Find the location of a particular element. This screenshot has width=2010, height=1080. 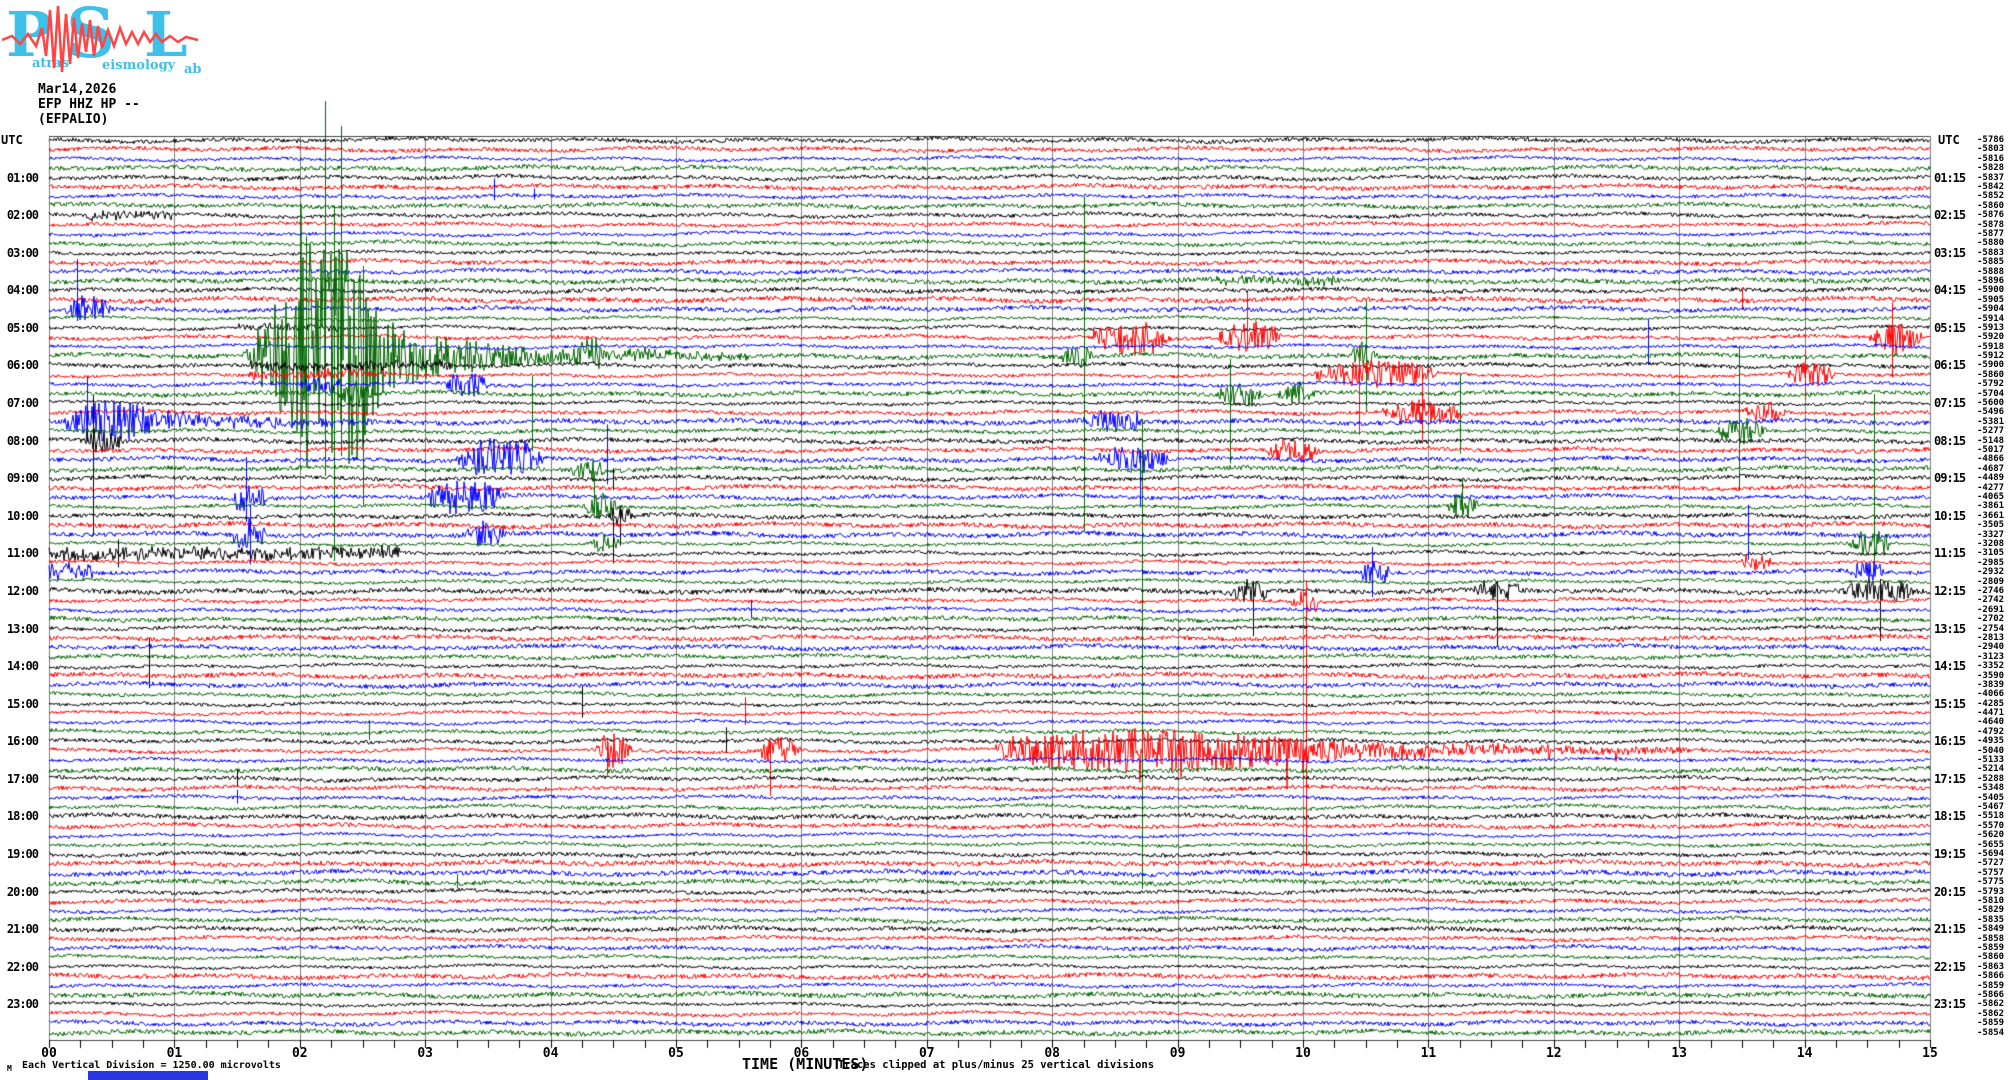

trace-offset-value: -5148 is located at coordinates (1991, 440).